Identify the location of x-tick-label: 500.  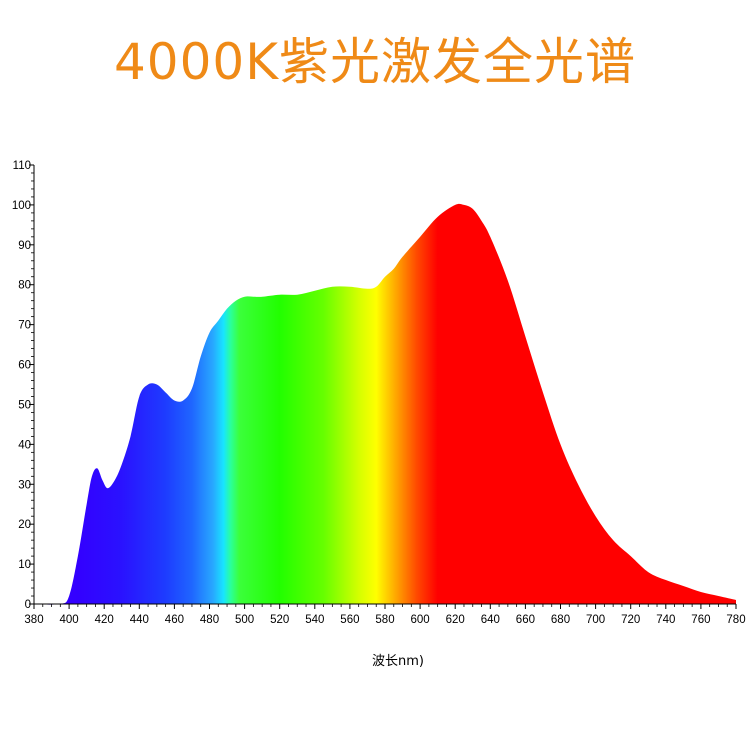
(244, 620).